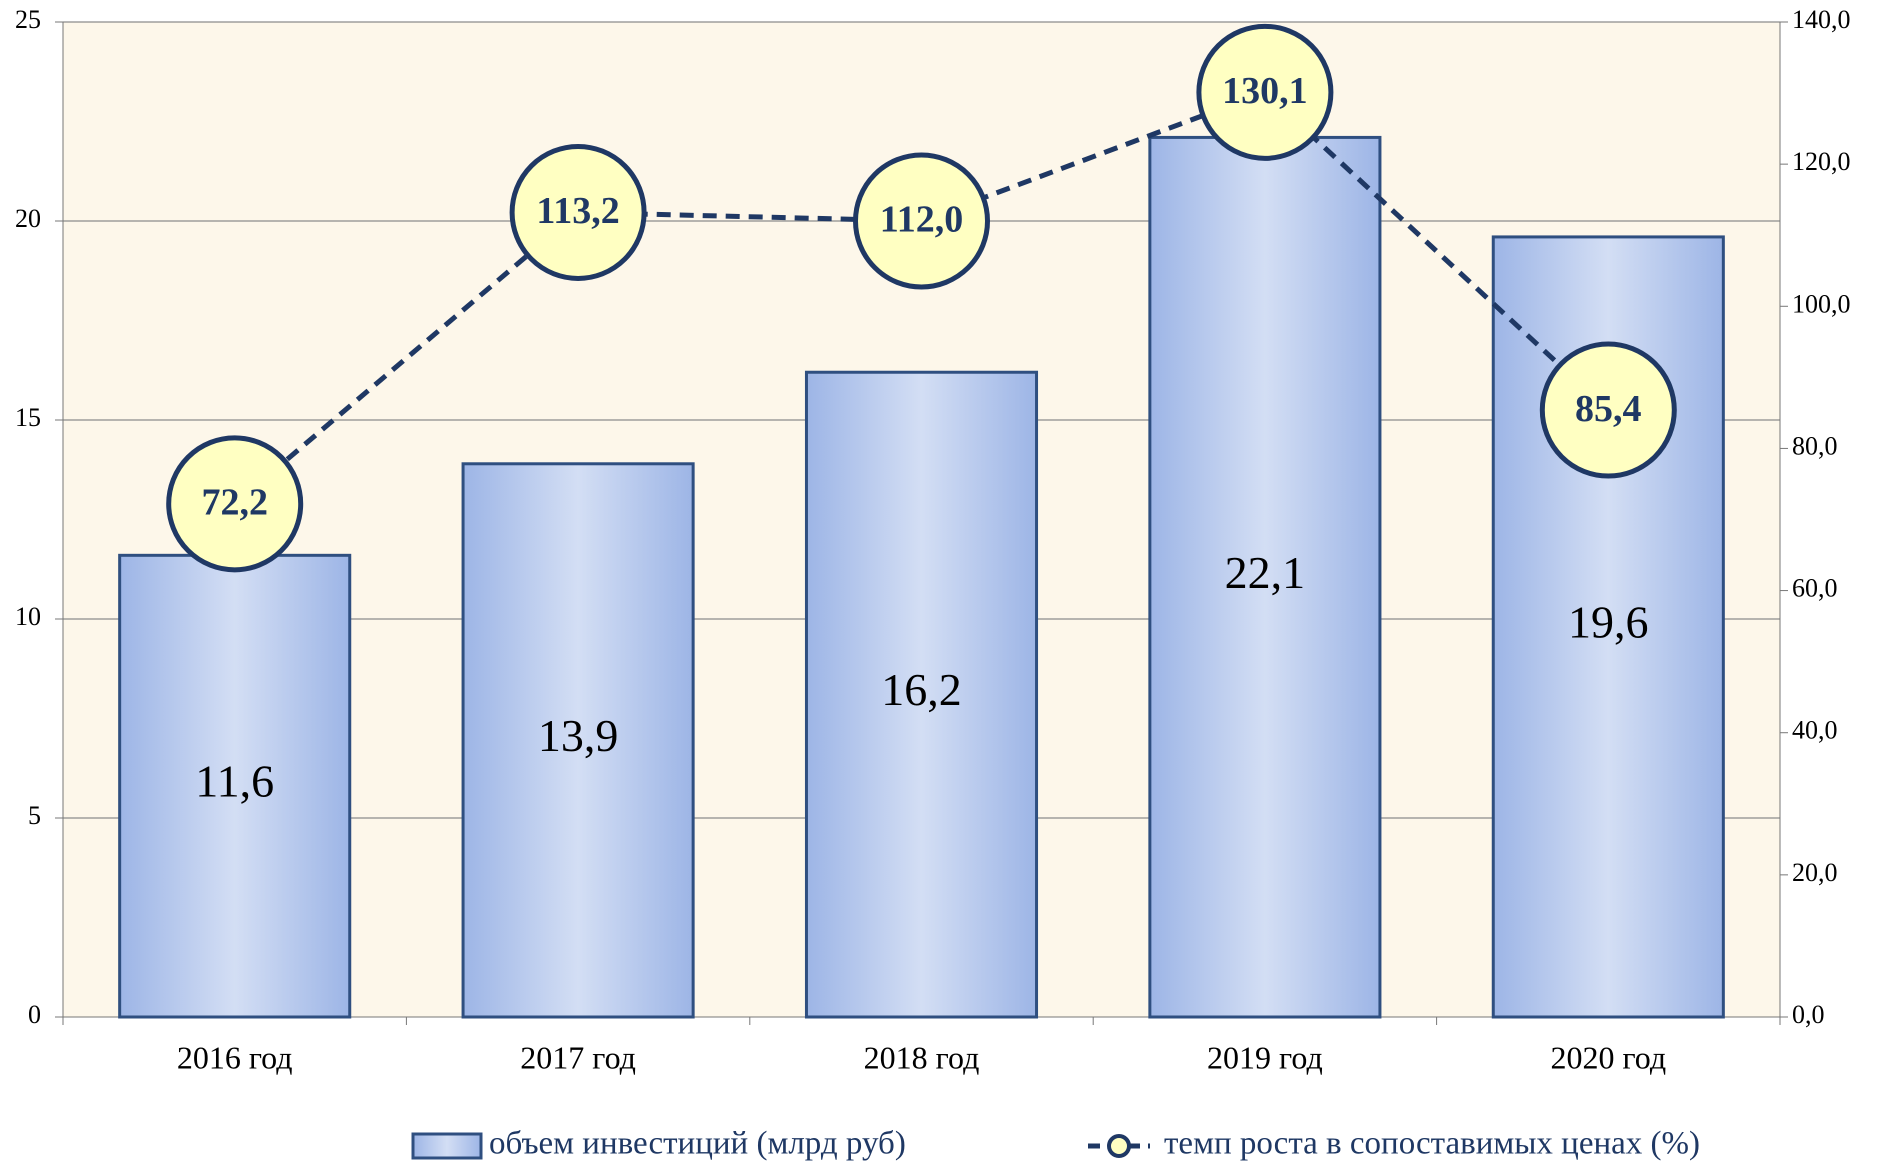  What do you see at coordinates (1815, 730) in the screenshot?
I see `y2-tick-label: 40,0` at bounding box center [1815, 730].